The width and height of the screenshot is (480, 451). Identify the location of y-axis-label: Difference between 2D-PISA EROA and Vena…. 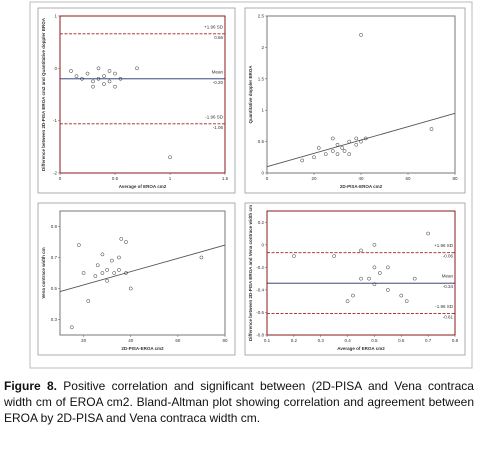
(250, 273).